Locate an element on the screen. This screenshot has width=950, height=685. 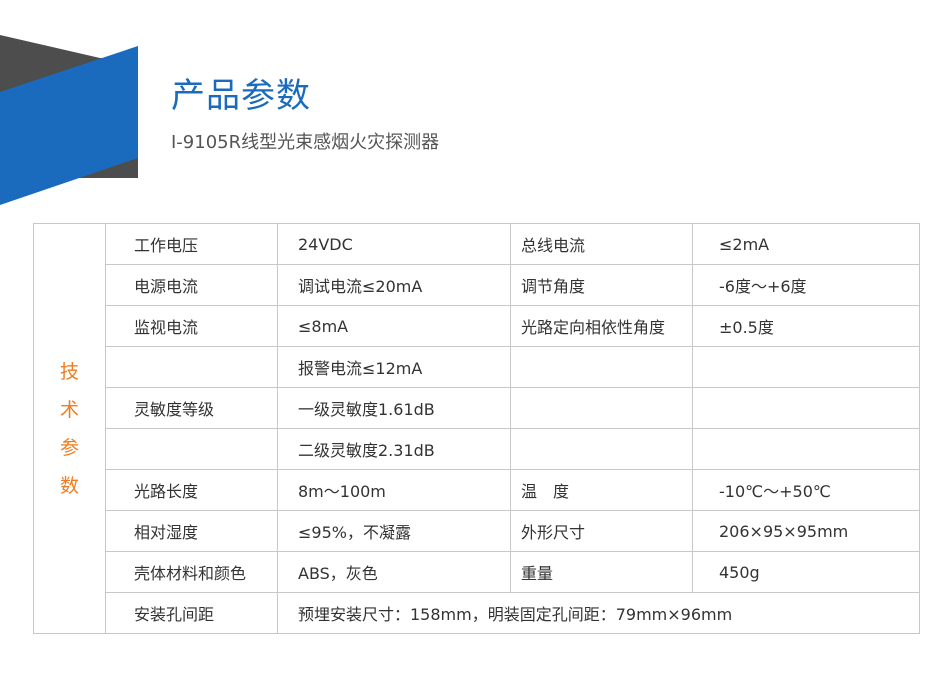
spec-value: ABS，灰色 is located at coordinates (394, 572).